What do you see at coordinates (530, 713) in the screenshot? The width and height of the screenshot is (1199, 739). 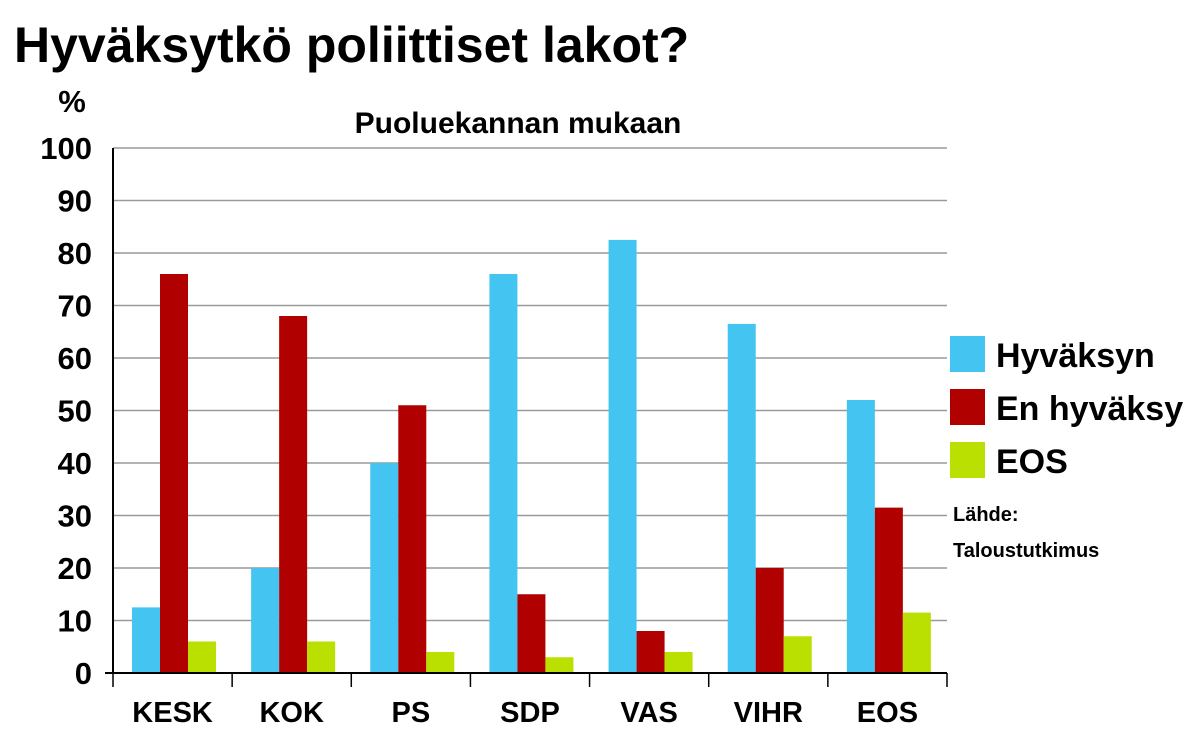 I see `x-tick-label: SDP` at bounding box center [530, 713].